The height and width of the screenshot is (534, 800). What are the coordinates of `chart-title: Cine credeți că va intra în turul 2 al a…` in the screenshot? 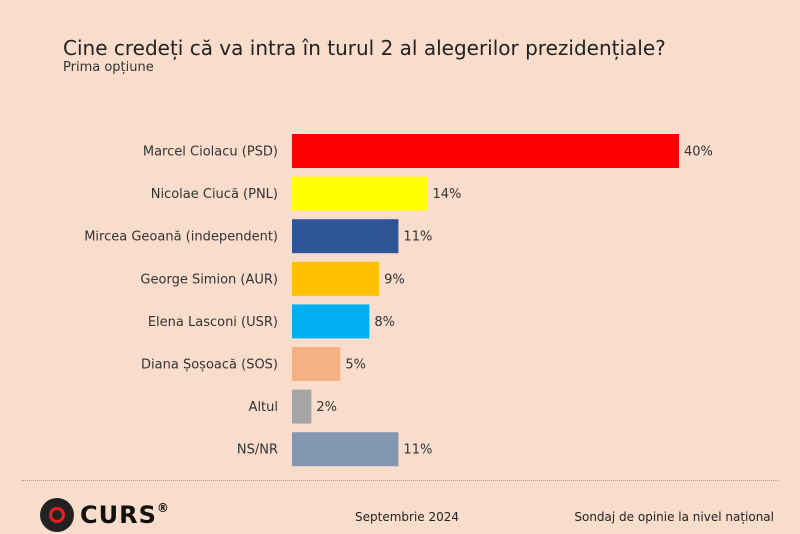 It's located at (364, 48).